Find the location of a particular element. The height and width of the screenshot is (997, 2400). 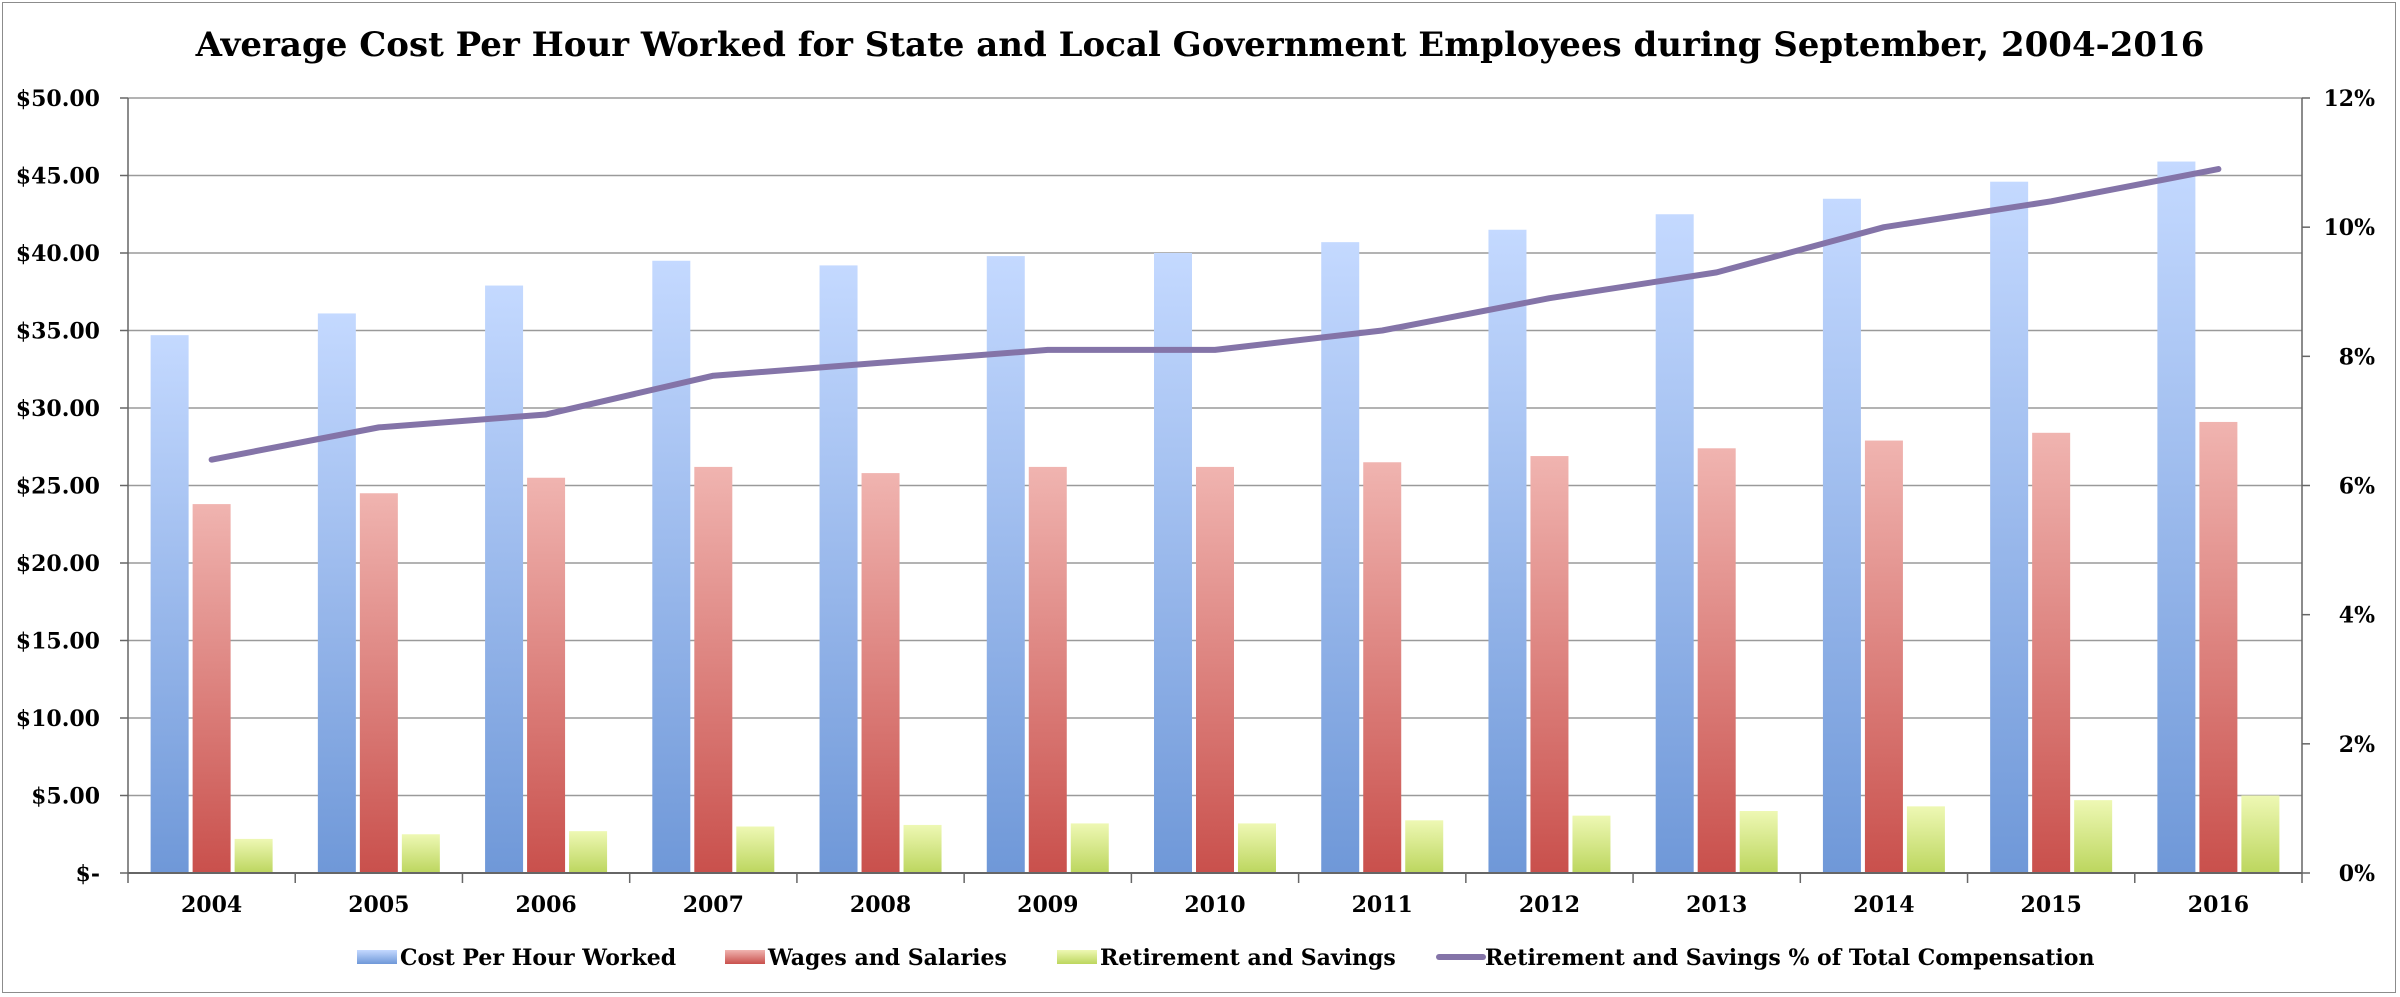

right-tick-label: 4% is located at coordinates (2357, 616).